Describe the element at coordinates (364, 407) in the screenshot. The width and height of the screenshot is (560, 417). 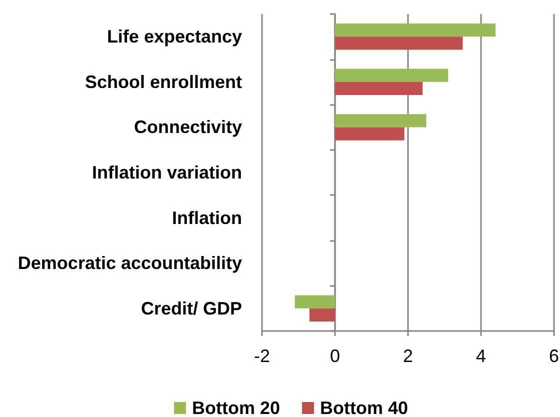
I see `legend-label: Bottom 40` at that location.